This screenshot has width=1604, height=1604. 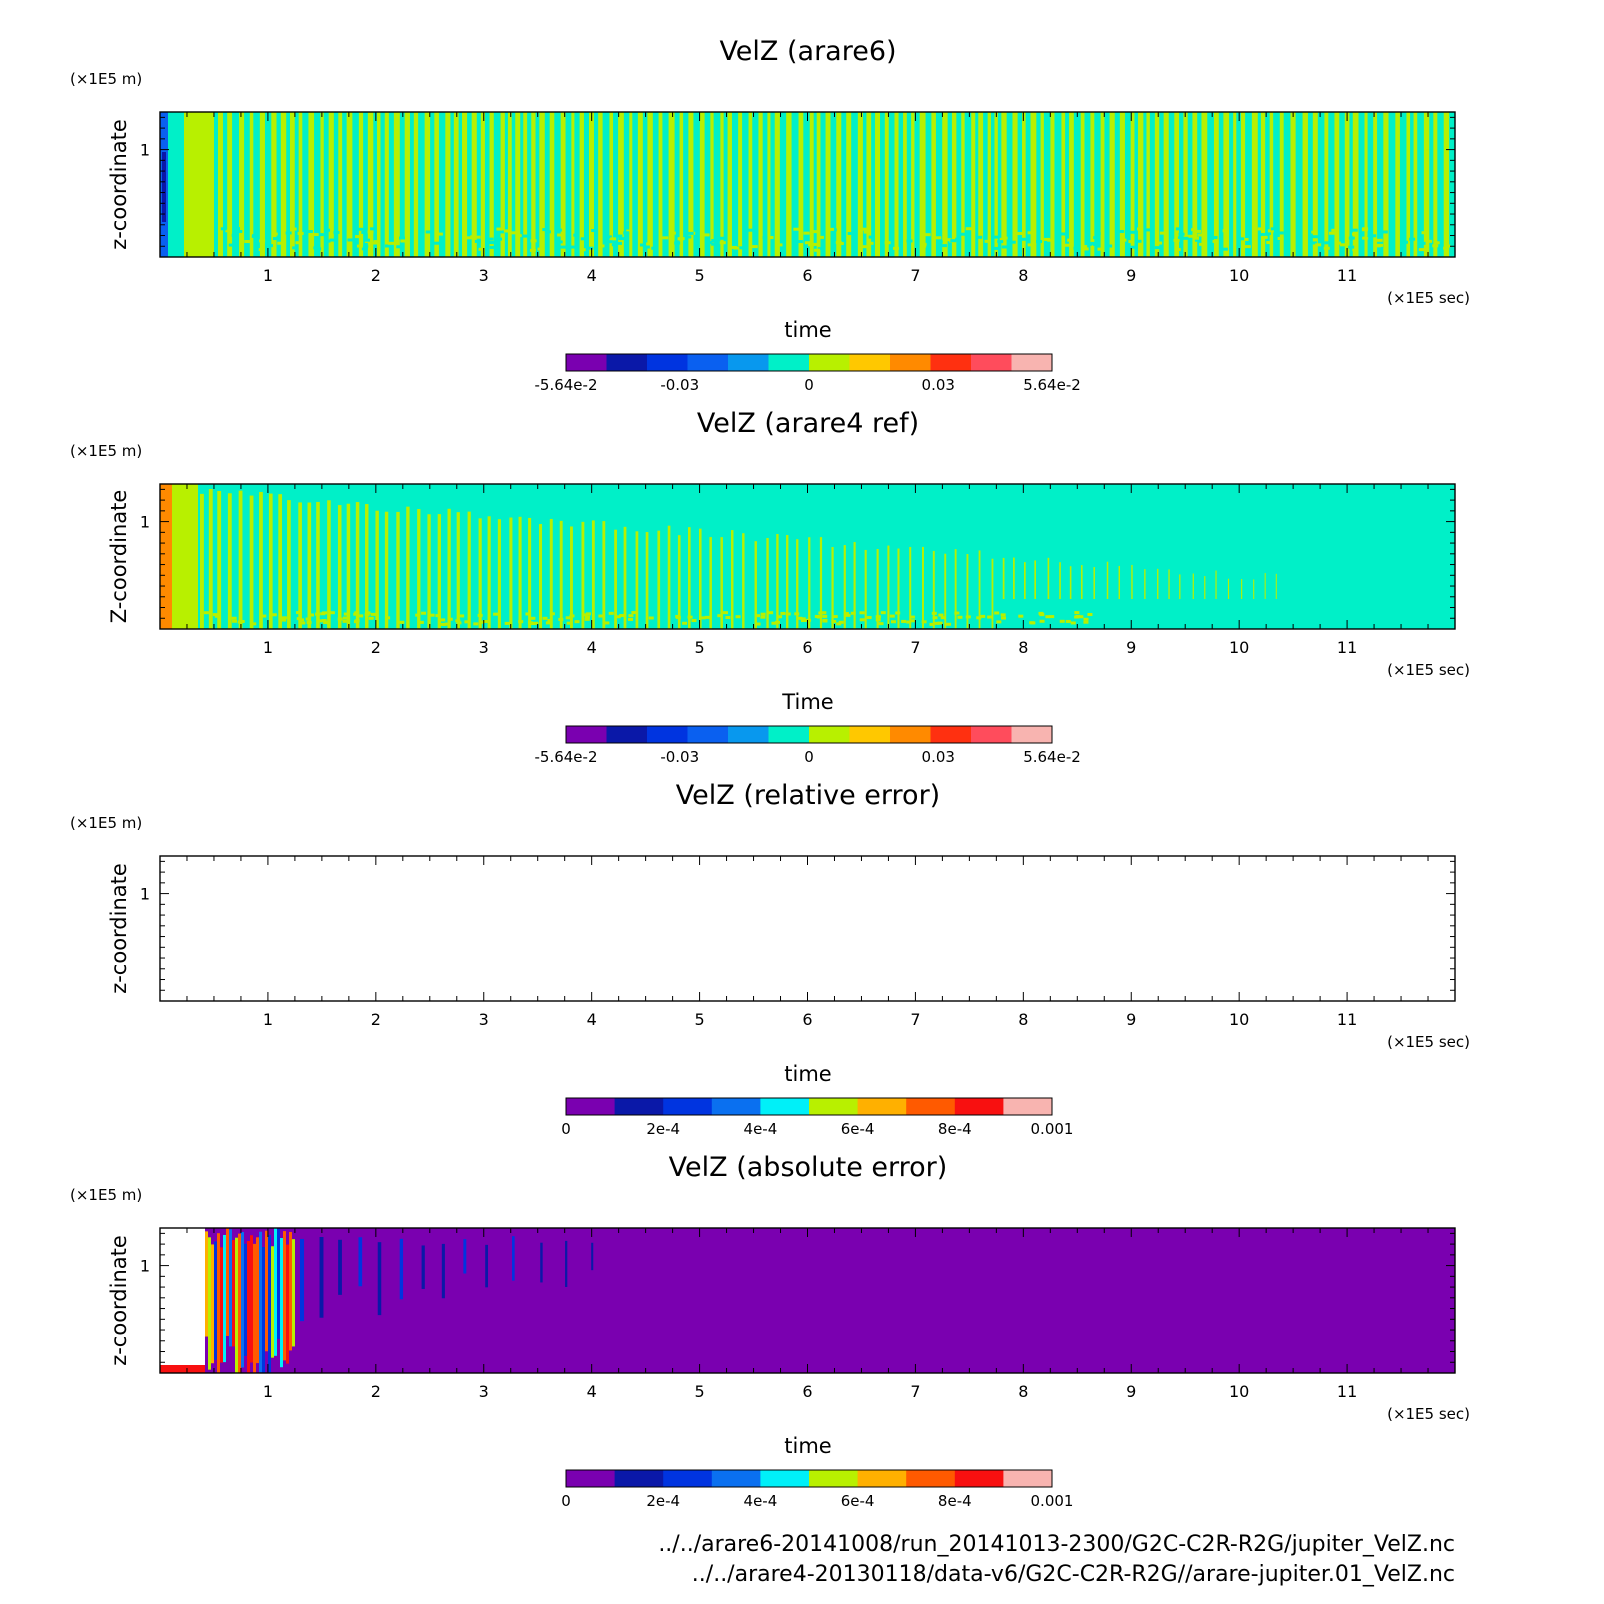 I want to click on x-tick-label: 11, so click(x=1347, y=1019).